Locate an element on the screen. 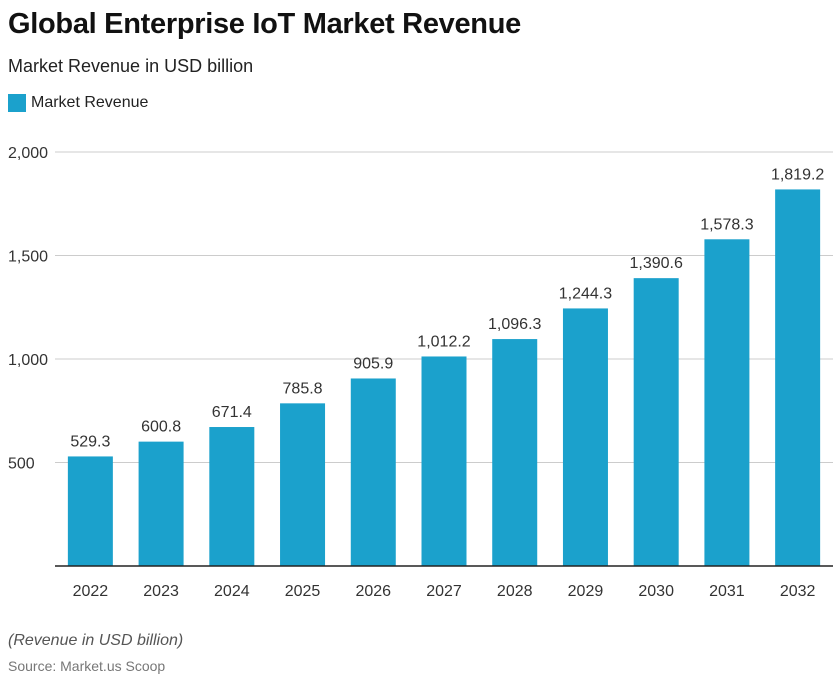  legend-label: Market Revenue is located at coordinates (90, 102).